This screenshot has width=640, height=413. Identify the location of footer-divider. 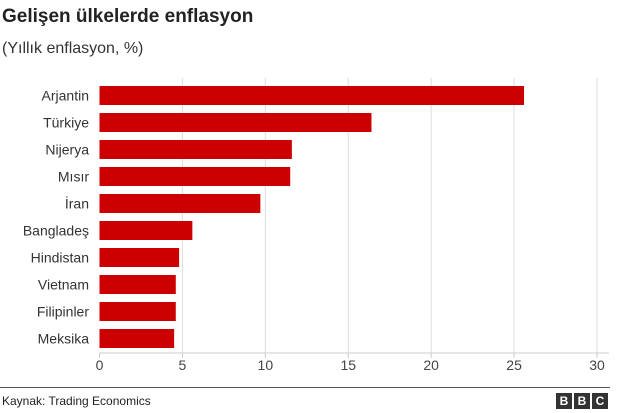
(305, 387).